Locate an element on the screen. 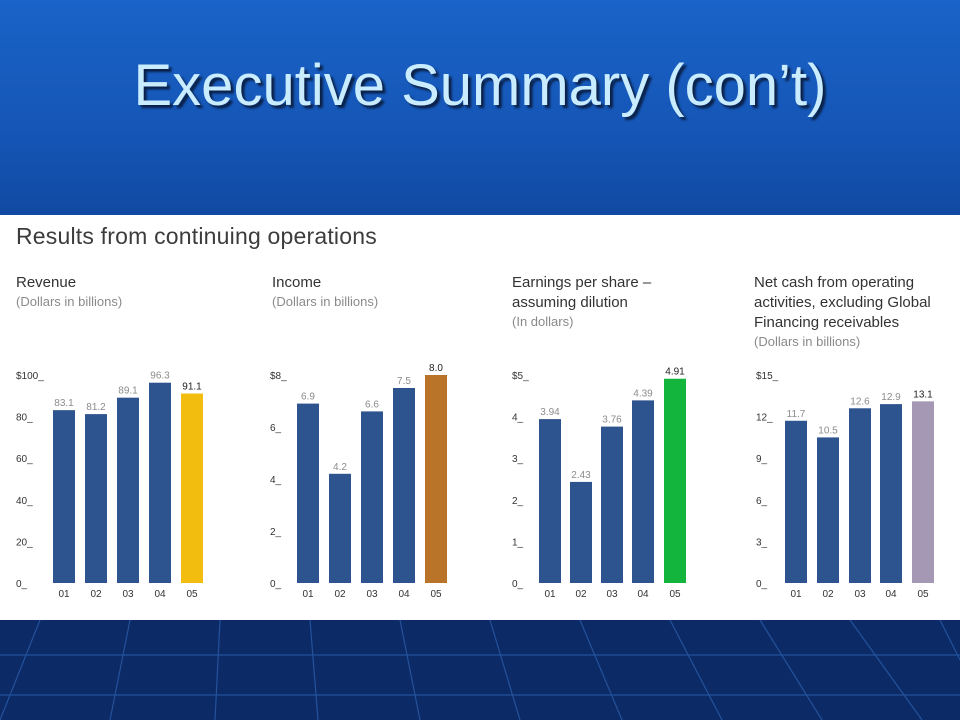 This screenshot has width=960, height=720. eps-xtick-label: 03 is located at coordinates (612, 594).